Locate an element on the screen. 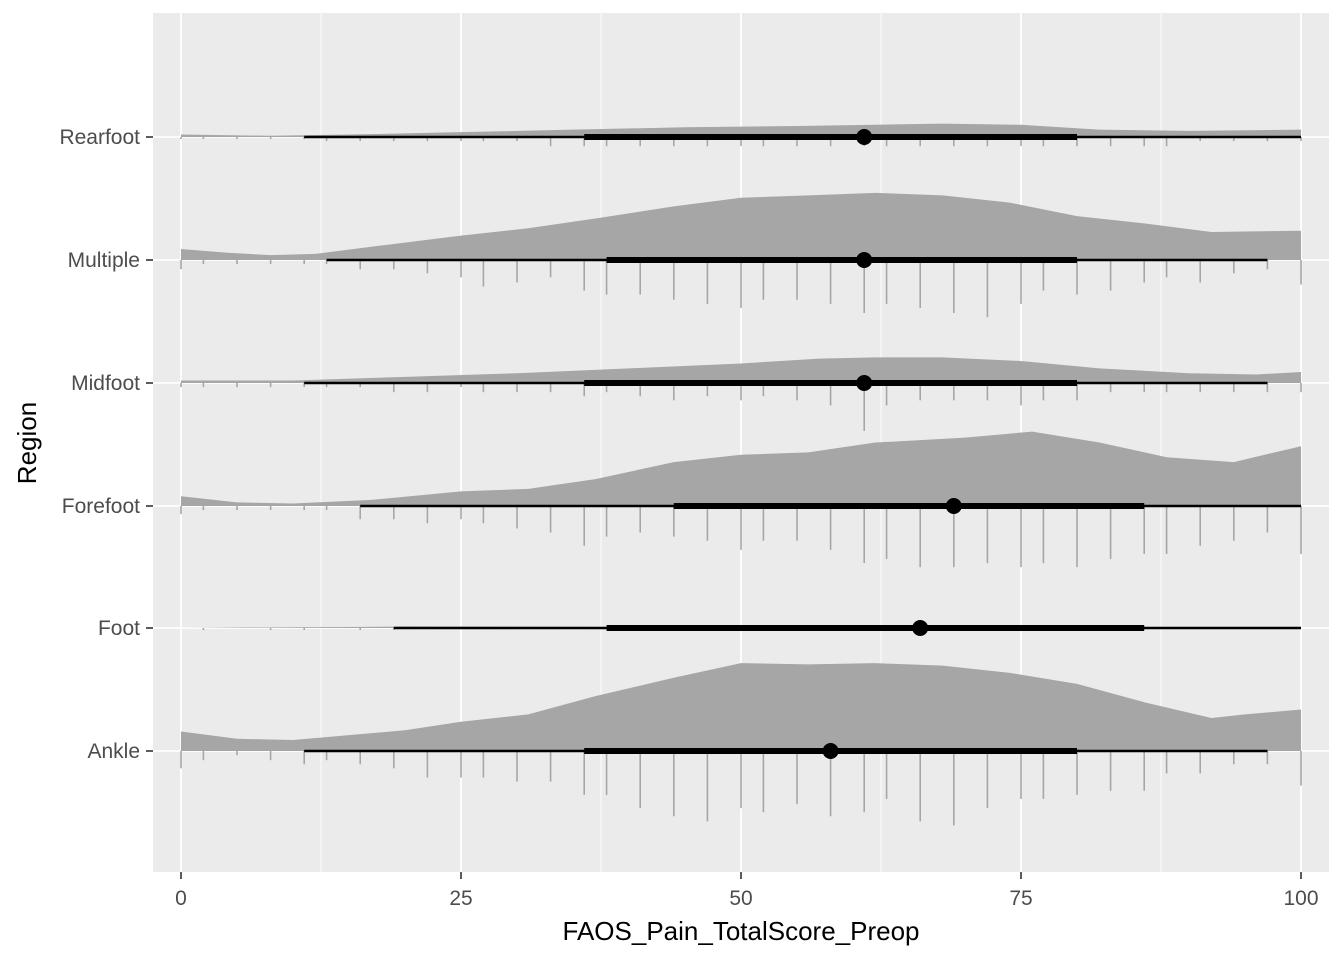 The image size is (1344, 960). x-tick-label: 25 is located at coordinates (460, 898).